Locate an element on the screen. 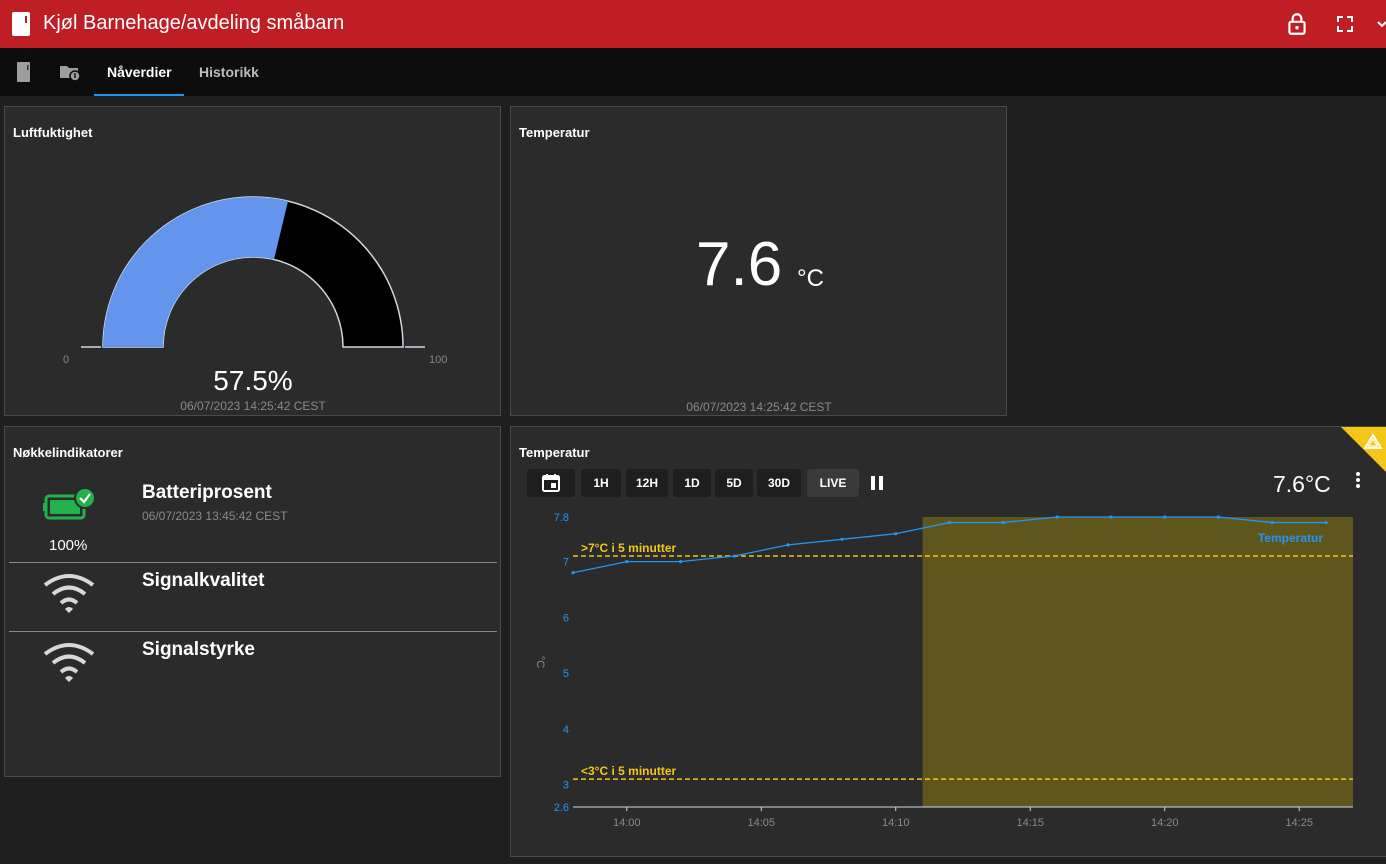  gauge-fill is located at coordinates (196, 271).